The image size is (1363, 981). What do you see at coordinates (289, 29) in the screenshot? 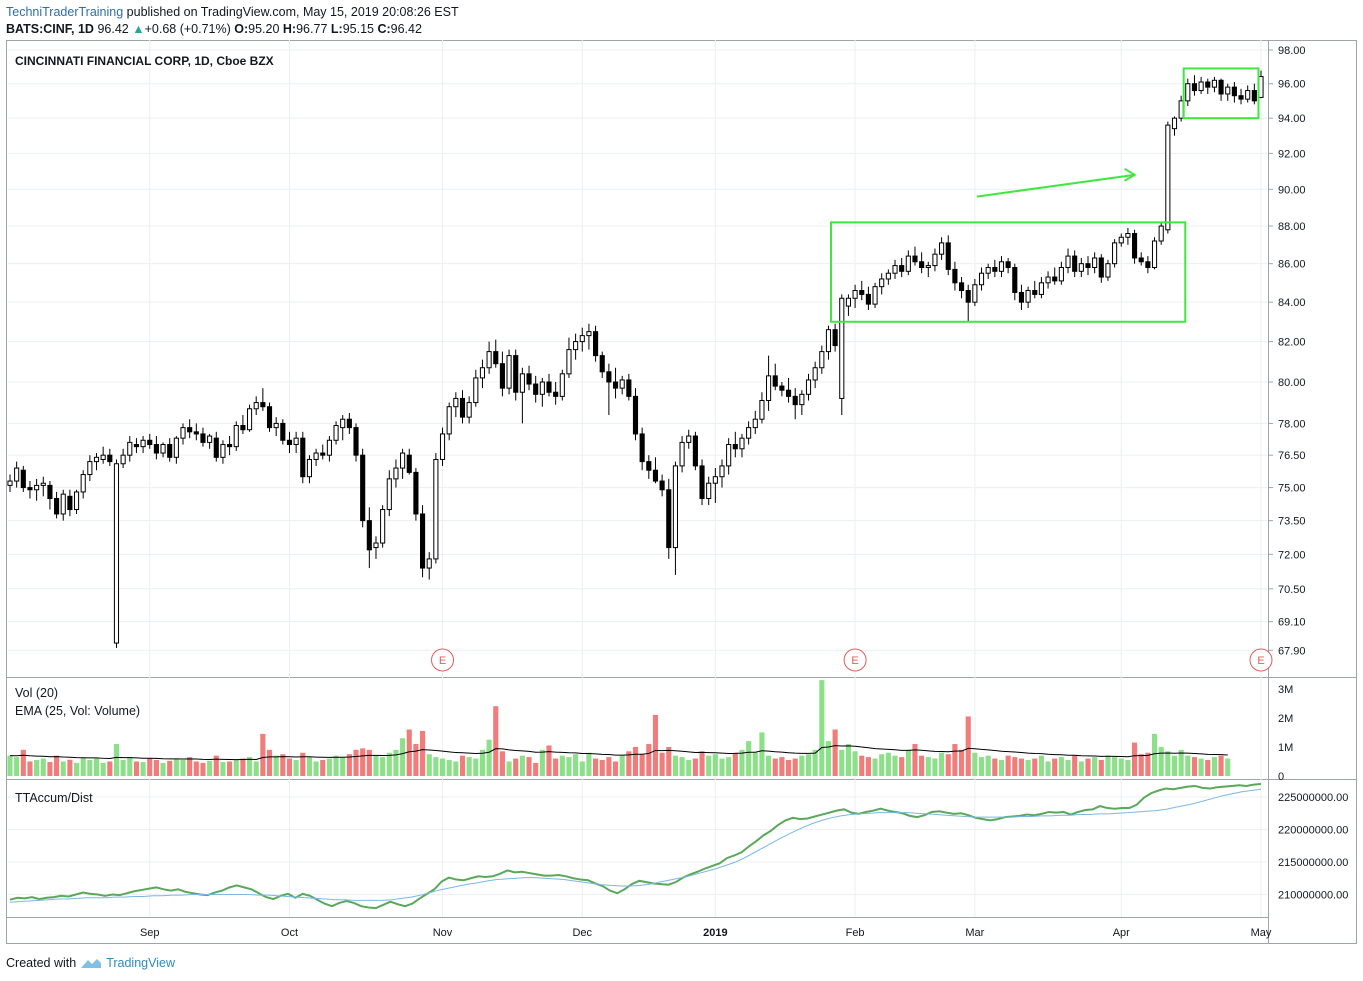
I see `high-label: H:` at bounding box center [289, 29].